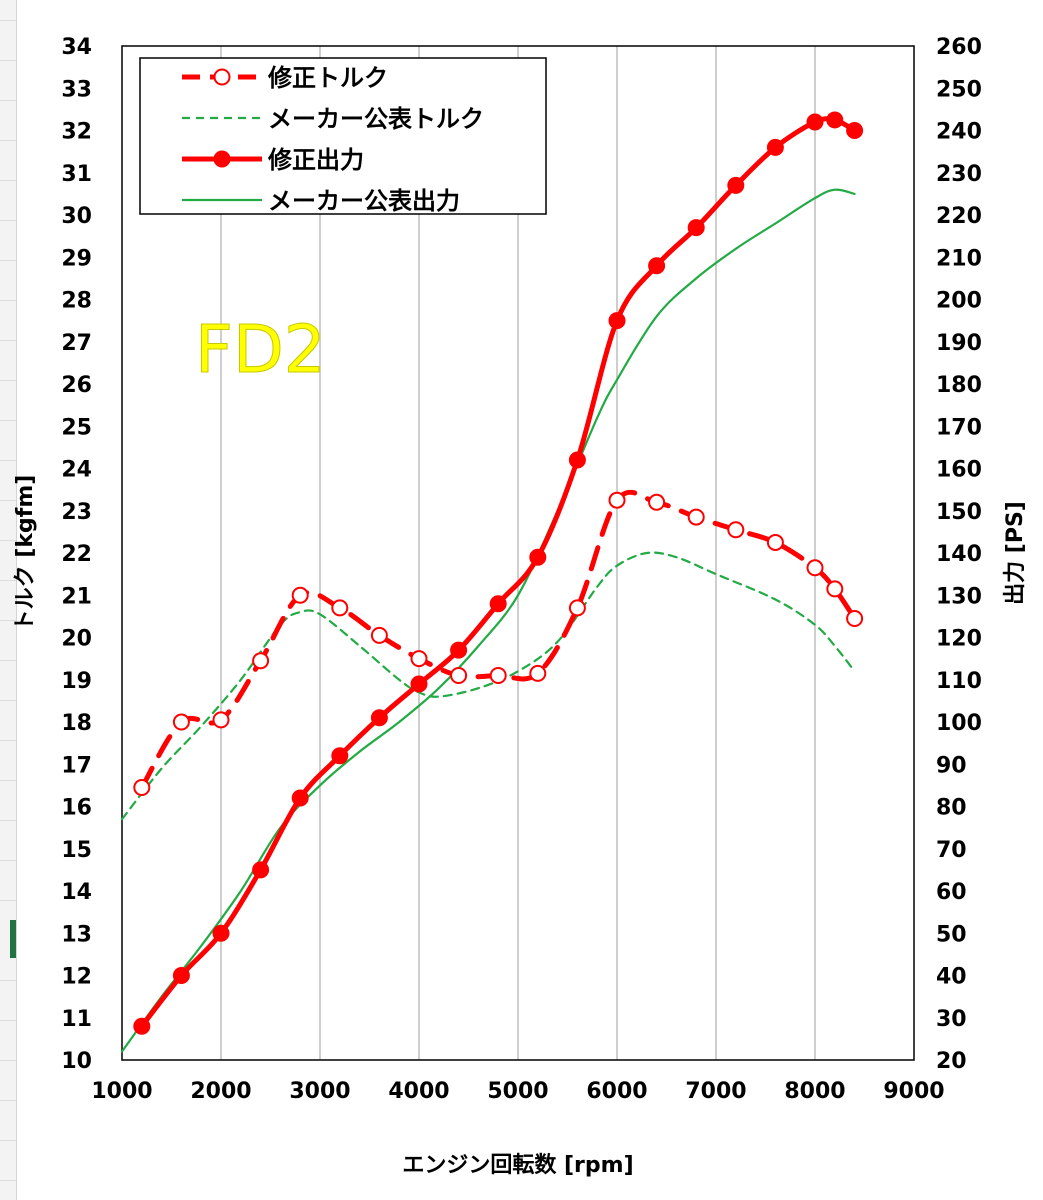 This screenshot has width=1043, height=1200. What do you see at coordinates (76, 1019) in the screenshot?
I see `y-left-tick-label: 11` at bounding box center [76, 1019].